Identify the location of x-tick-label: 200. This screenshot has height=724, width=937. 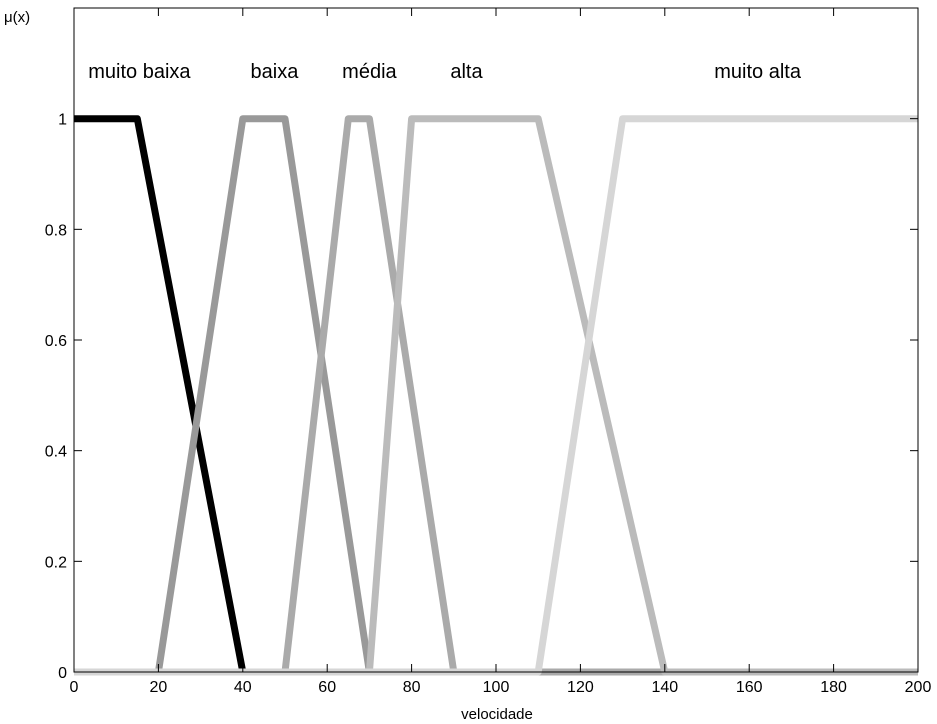
(918, 687).